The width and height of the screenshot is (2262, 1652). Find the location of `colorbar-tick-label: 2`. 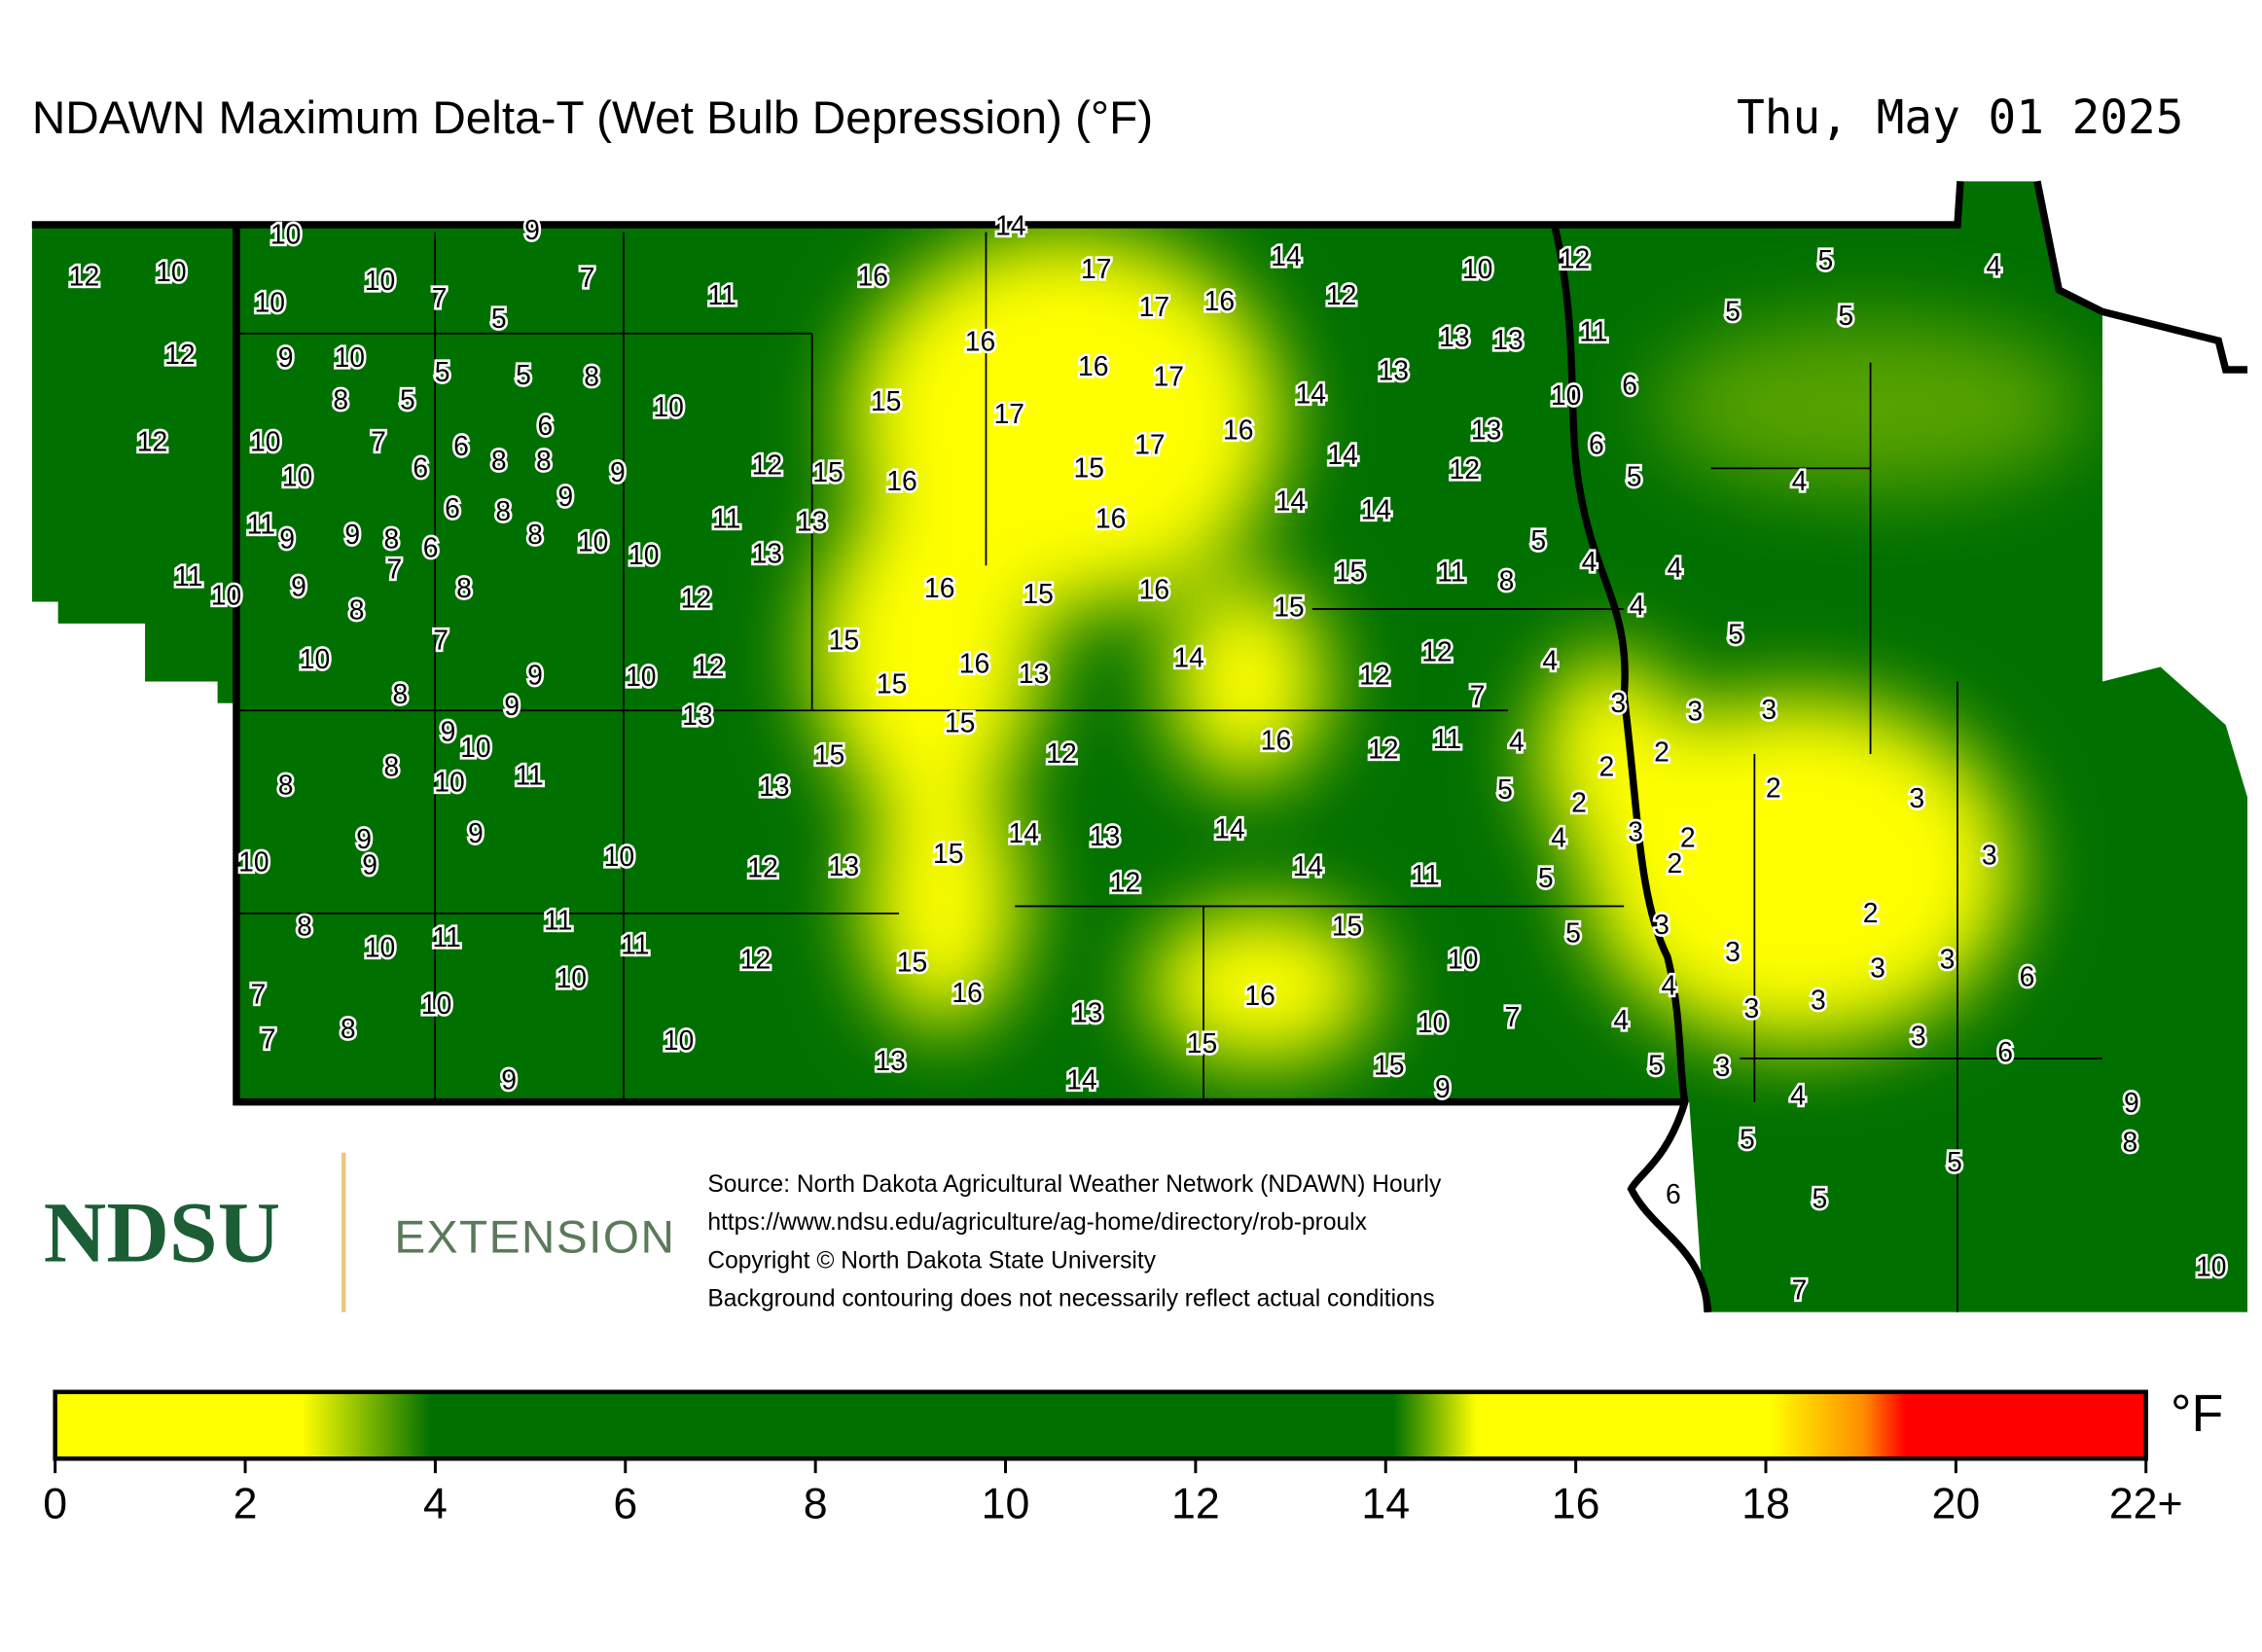

colorbar-tick-label: 2 is located at coordinates (245, 1503).